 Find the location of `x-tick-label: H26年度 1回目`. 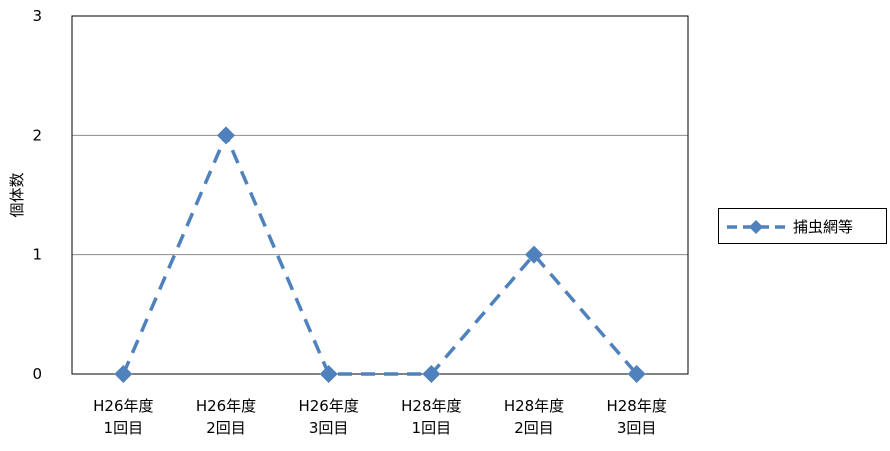

x-tick-label: H26年度 1回目 is located at coordinates (123, 417).